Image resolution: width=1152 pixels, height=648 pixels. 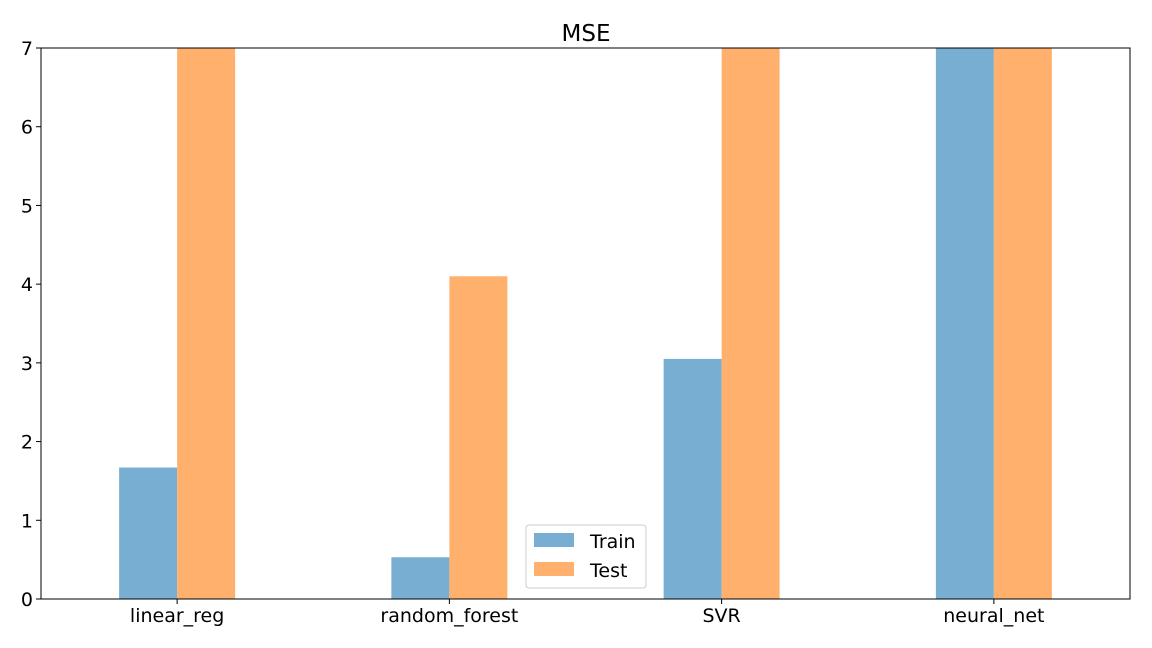 I want to click on x-tick-label-linear_reg: linear_reg, so click(x=177, y=616).